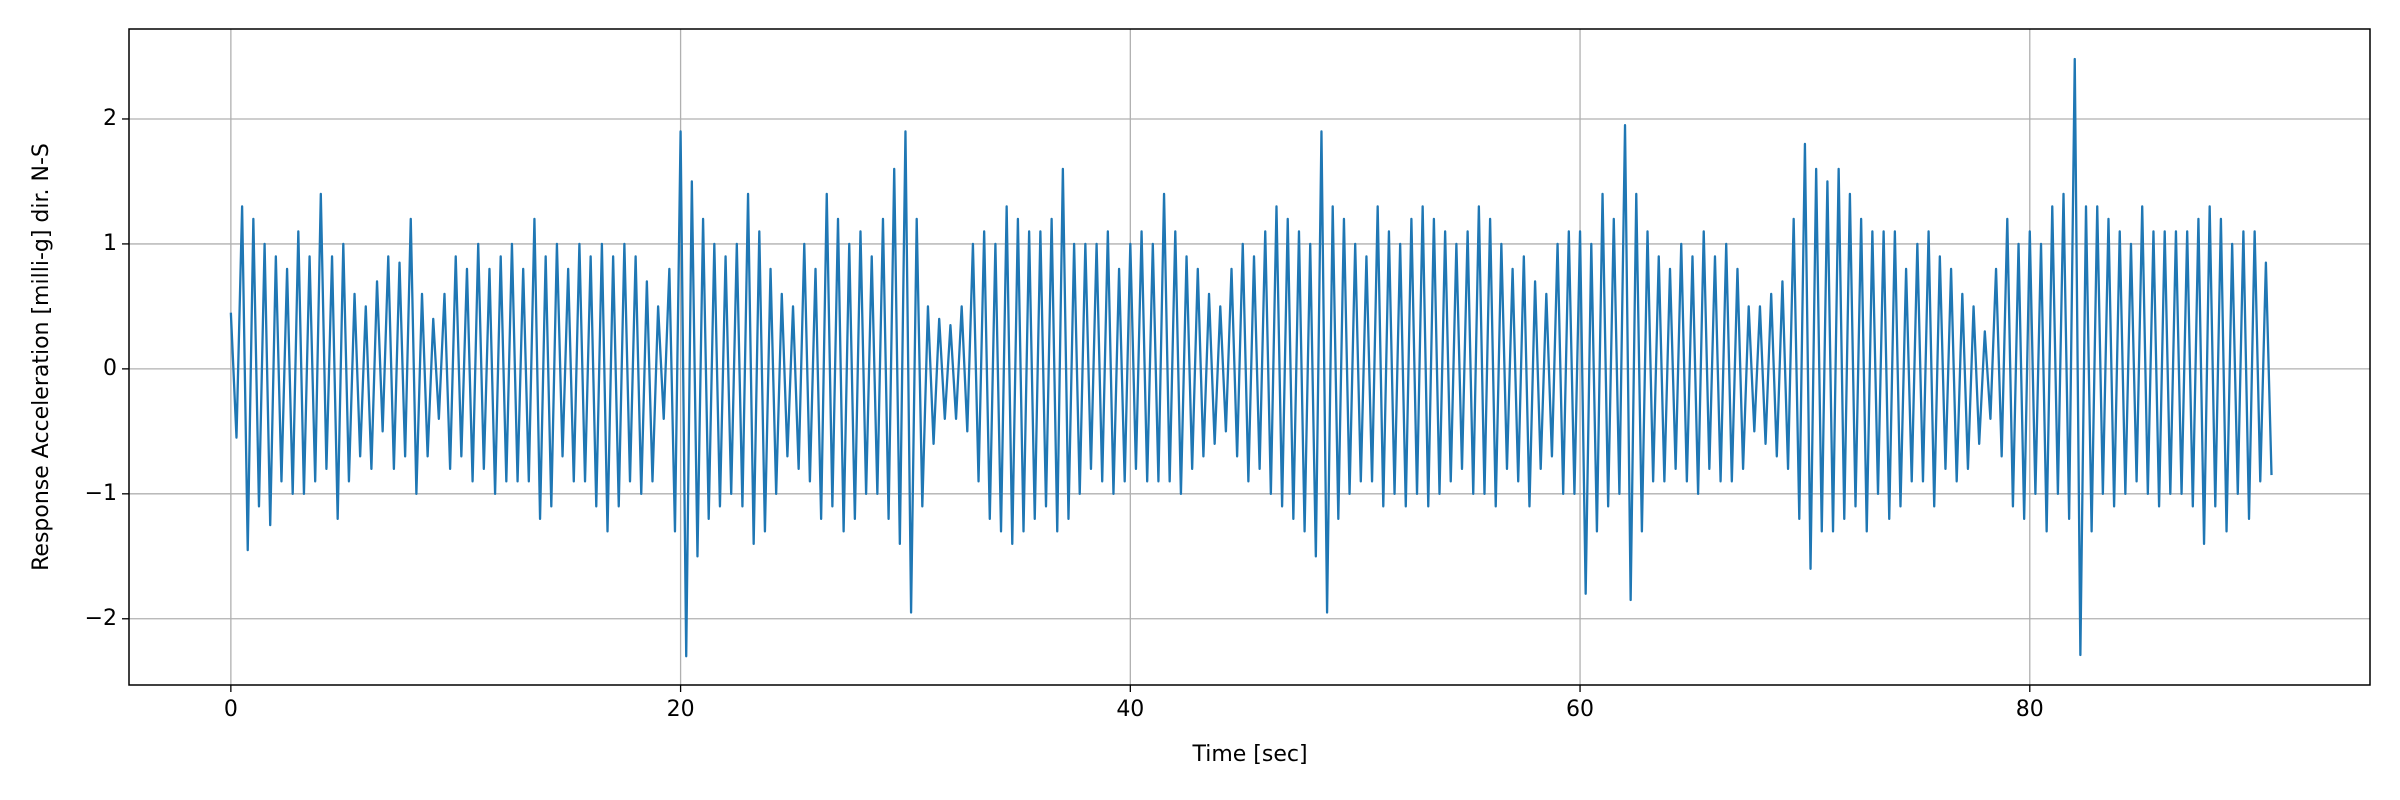 Image resolution: width=2400 pixels, height=800 pixels. Describe the element at coordinates (110, 368) in the screenshot. I see `y-tick-label: 0` at that location.